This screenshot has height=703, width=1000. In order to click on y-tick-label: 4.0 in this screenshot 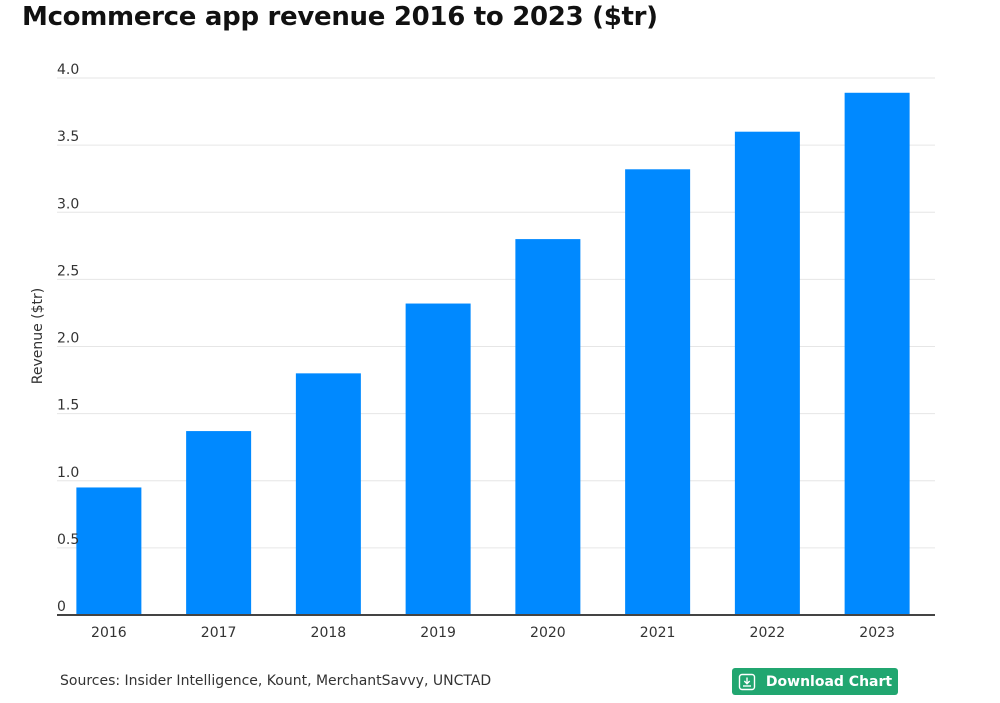, I will do `click(68, 70)`.